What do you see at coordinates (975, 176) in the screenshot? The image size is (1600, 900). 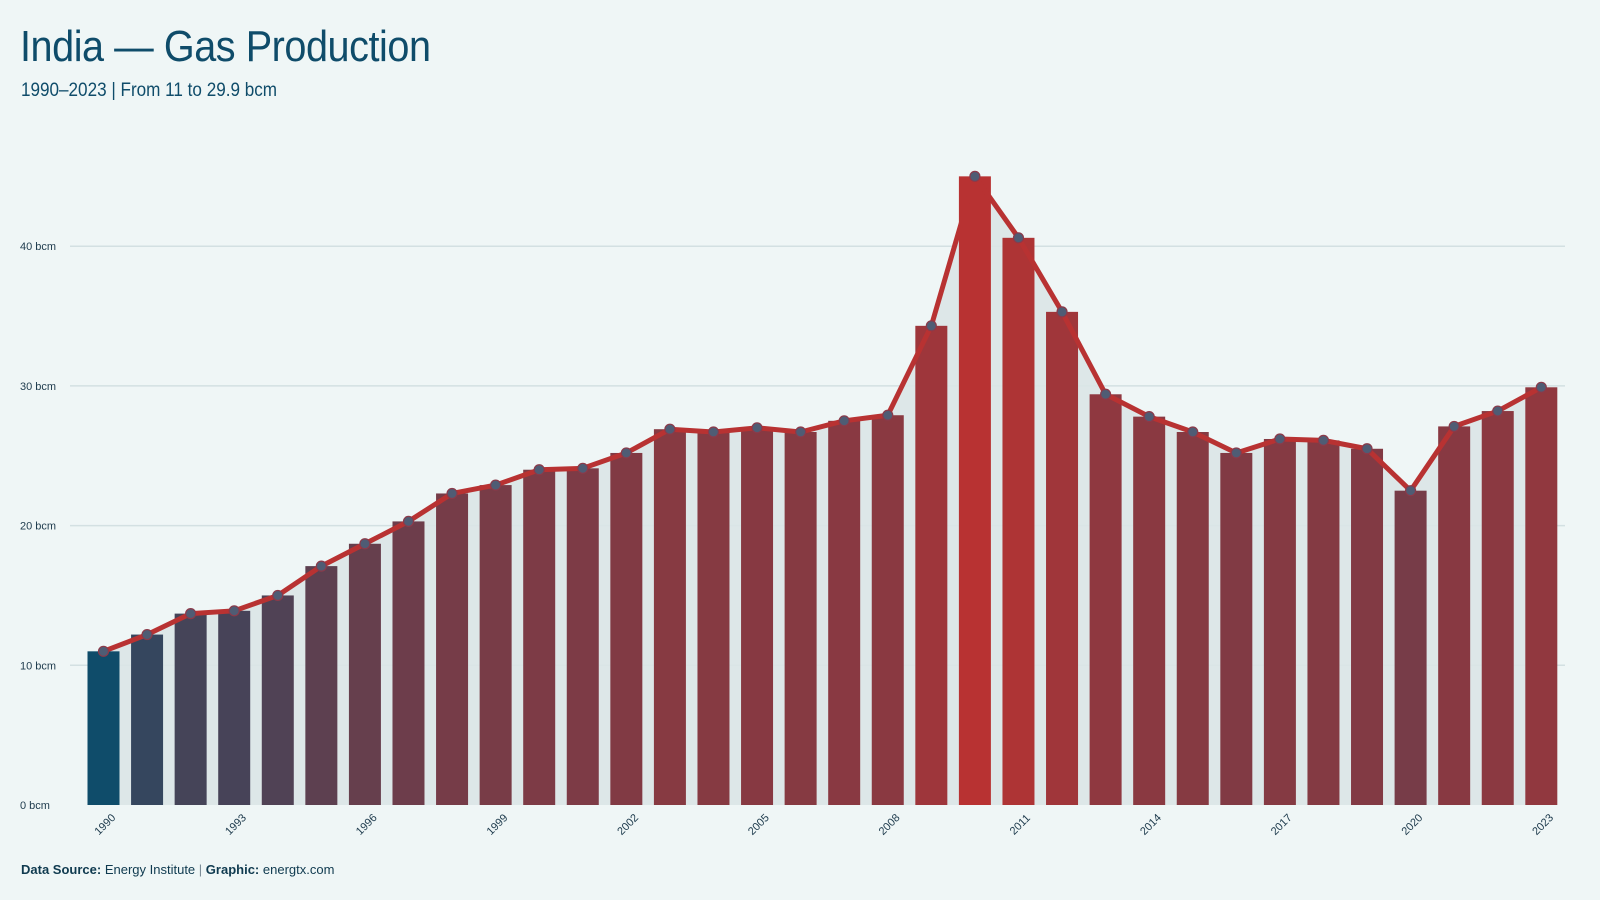 I see `point-2010` at bounding box center [975, 176].